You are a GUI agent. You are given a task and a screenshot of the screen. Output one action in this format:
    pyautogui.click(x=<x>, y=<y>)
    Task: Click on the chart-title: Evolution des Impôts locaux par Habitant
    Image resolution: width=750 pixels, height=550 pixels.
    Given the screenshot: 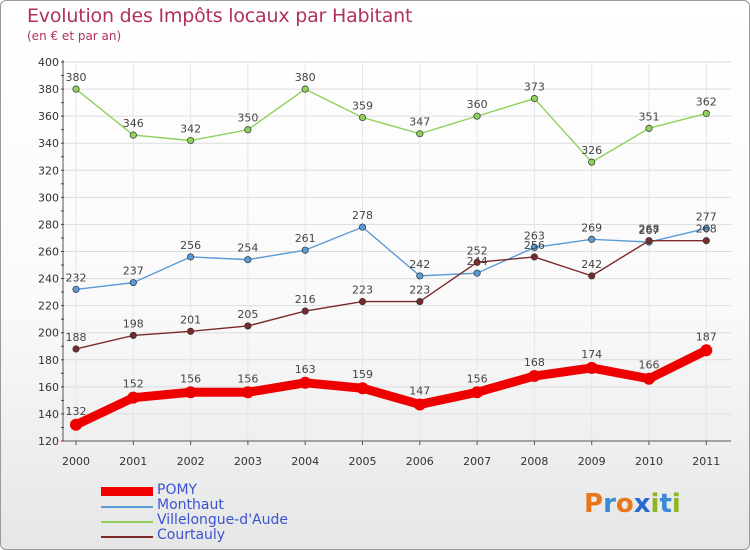 What is the action you would take?
    pyautogui.click(x=220, y=16)
    